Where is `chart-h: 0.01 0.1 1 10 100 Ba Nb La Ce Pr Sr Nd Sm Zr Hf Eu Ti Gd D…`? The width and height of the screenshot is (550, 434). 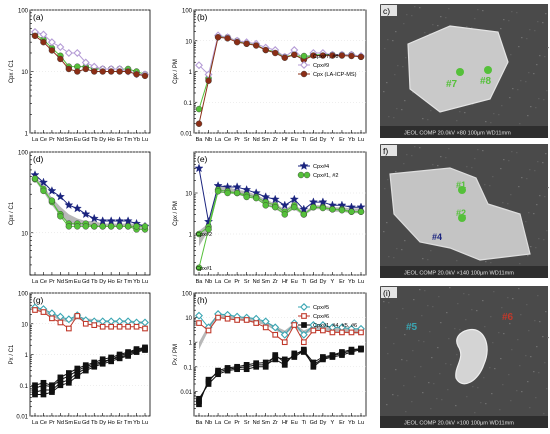 chart-h: 0.01 0.1 1 10 100 Ba Nb La Ce Pr Sr Nd Sm Zr Hf Eu Ti Gd D… is located at coordinates (270, 359).